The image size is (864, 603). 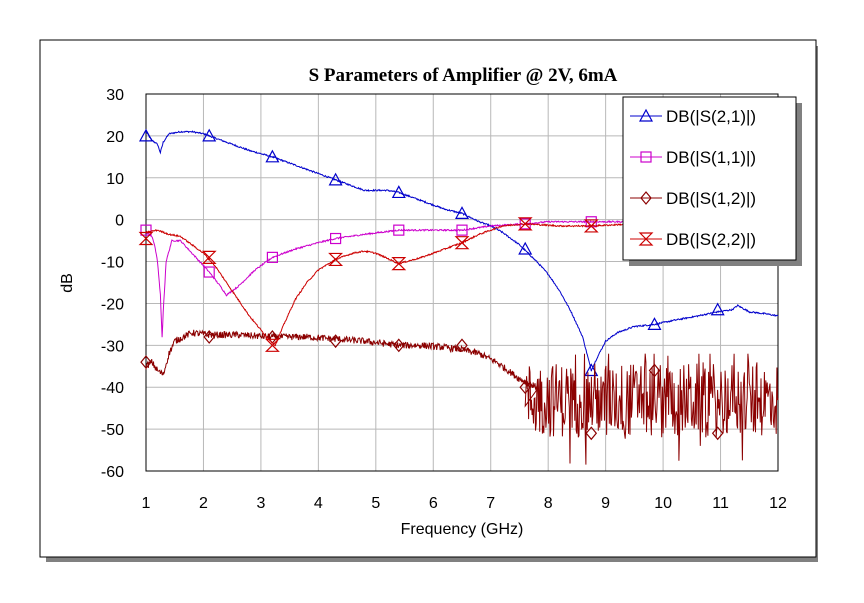 I want to click on legend-entry: DB(|S(1,2)|), so click(x=693, y=198).